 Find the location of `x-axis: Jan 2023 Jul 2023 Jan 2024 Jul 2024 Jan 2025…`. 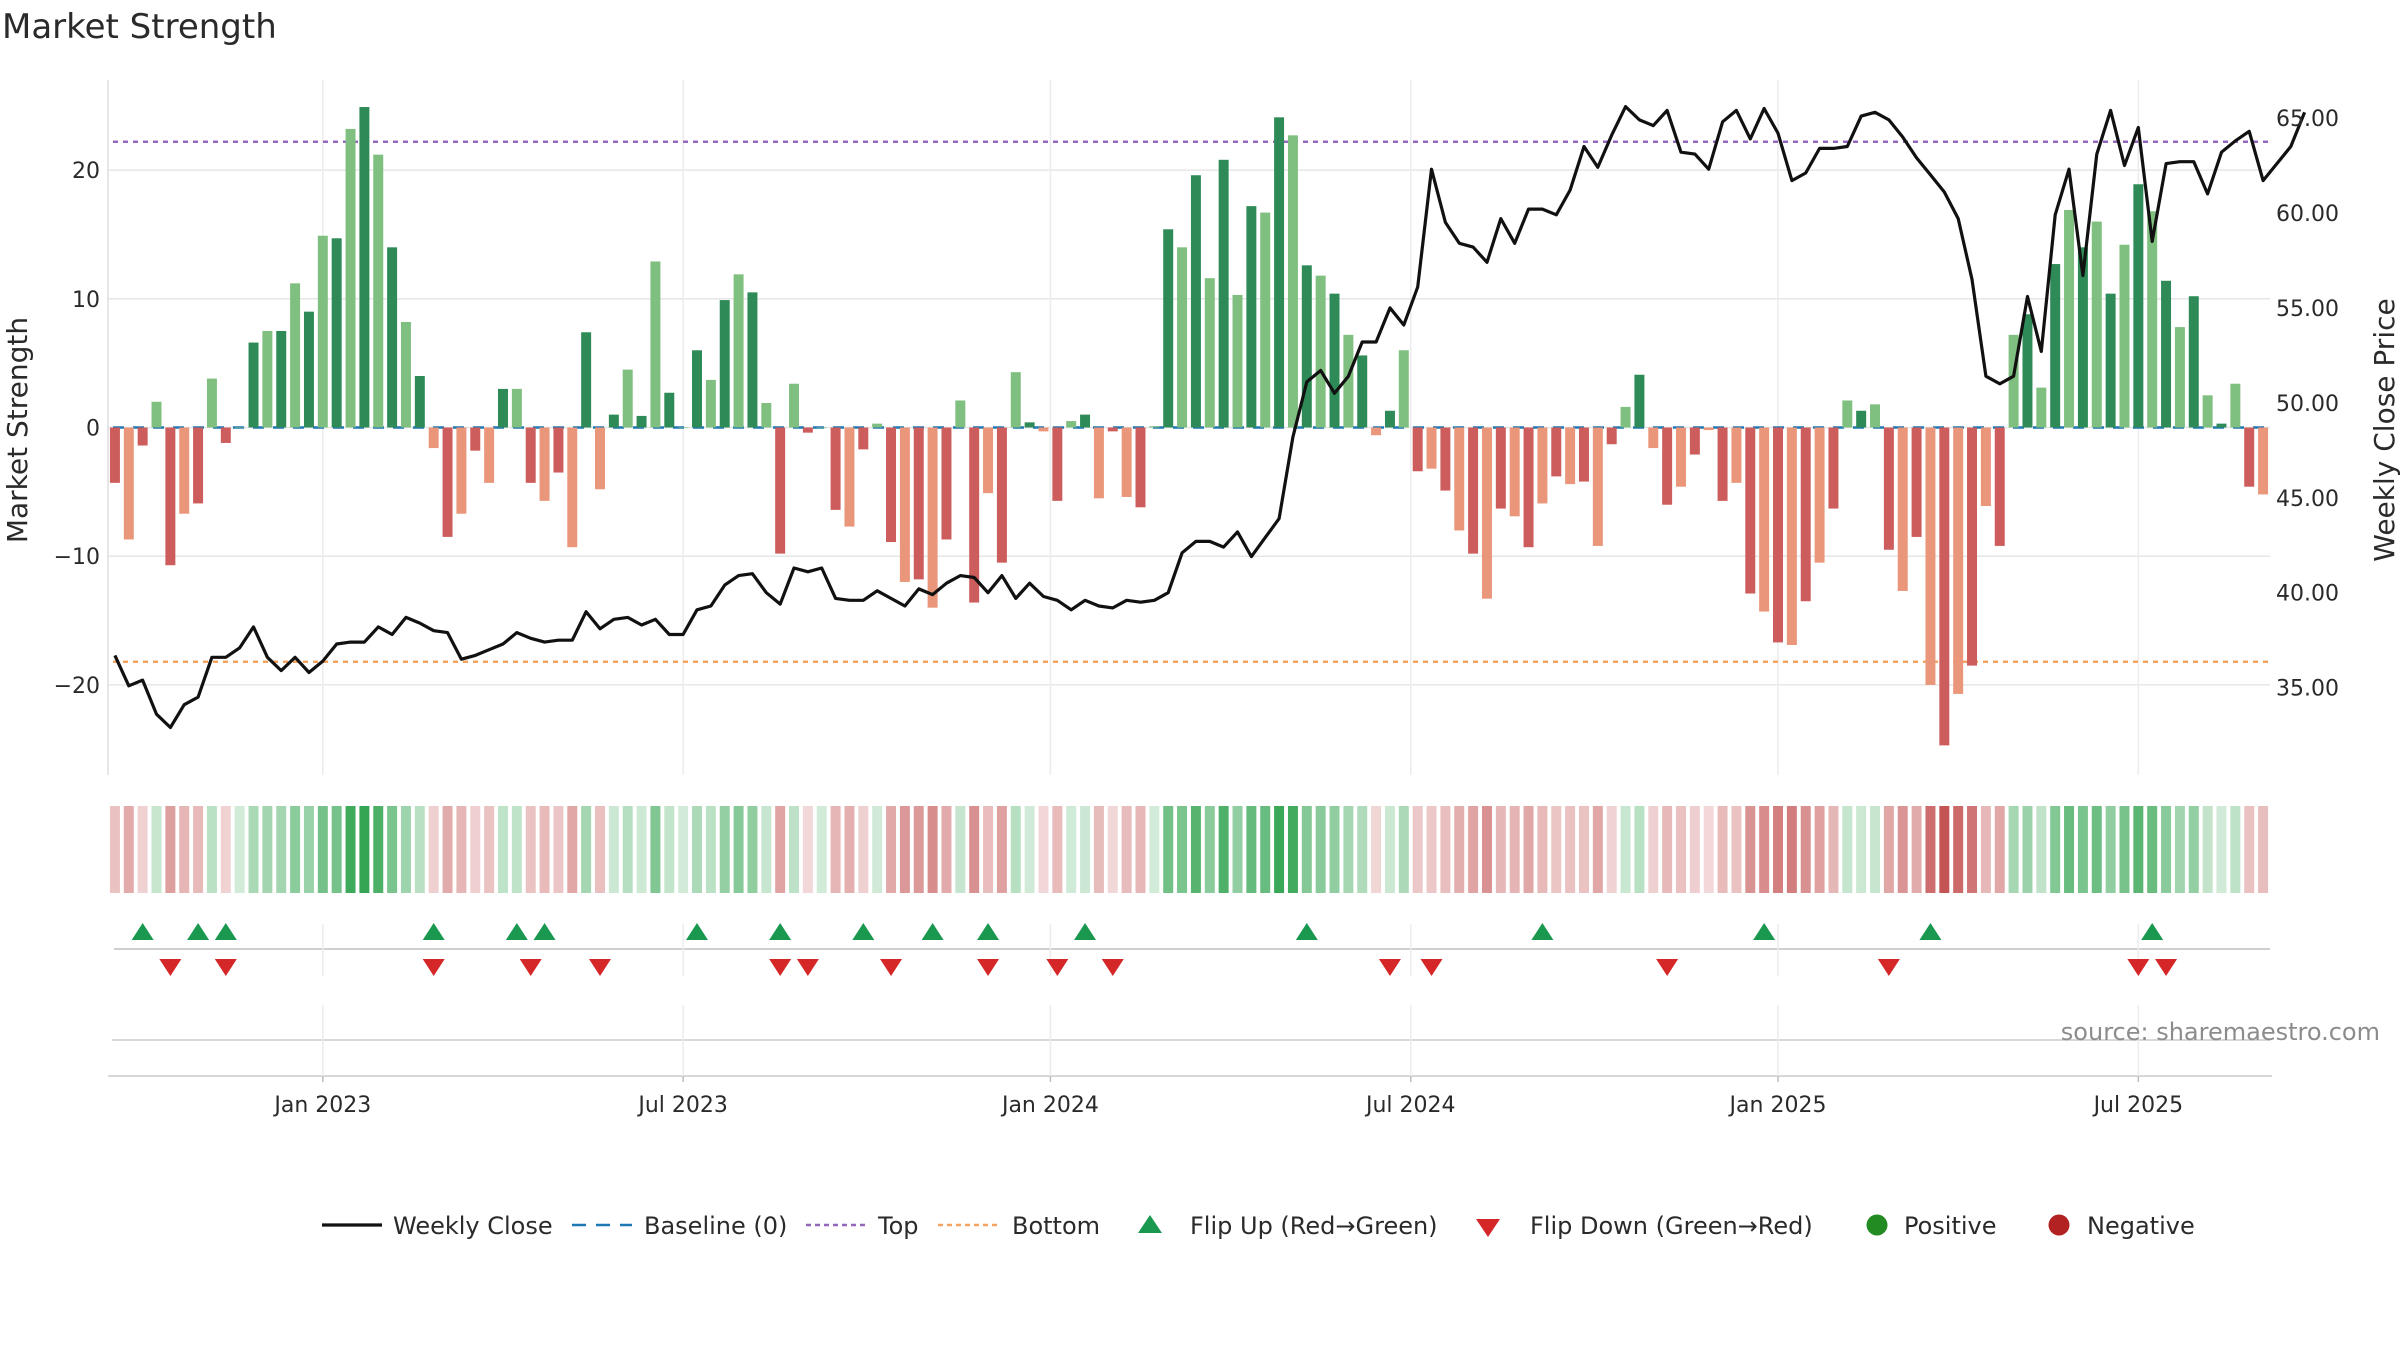

x-axis: Jan 2023 Jul 2023 Jan 2024 Jul 2024 Jan 2025… is located at coordinates (1190, 1061).